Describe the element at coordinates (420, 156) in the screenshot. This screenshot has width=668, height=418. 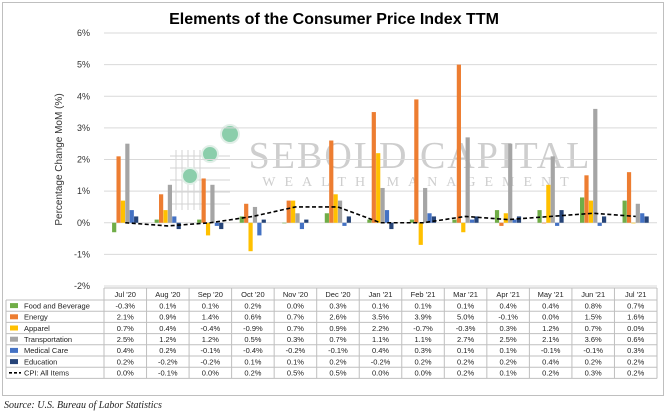
I see `watermark-line1: SEBOLD CAPITAL` at that location.